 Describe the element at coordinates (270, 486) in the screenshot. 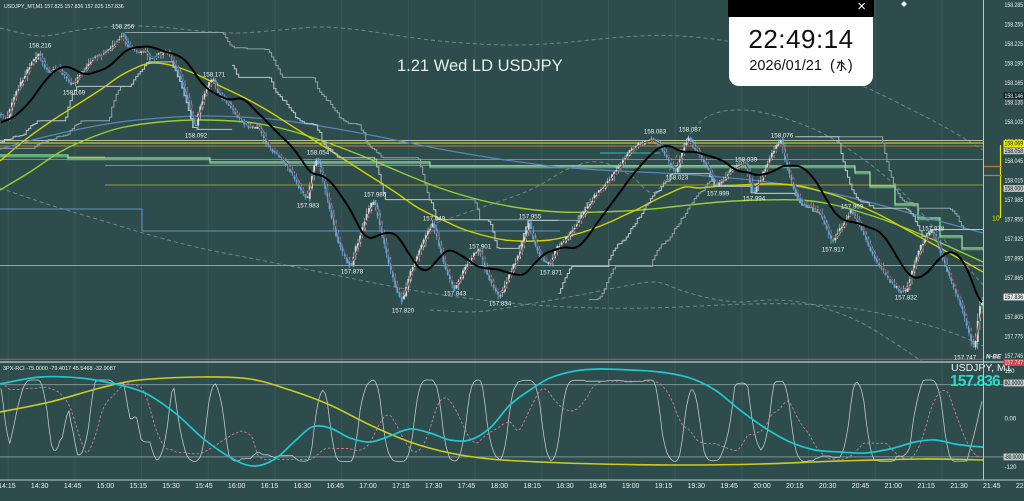

I see `svg-text: 16:15` at that location.